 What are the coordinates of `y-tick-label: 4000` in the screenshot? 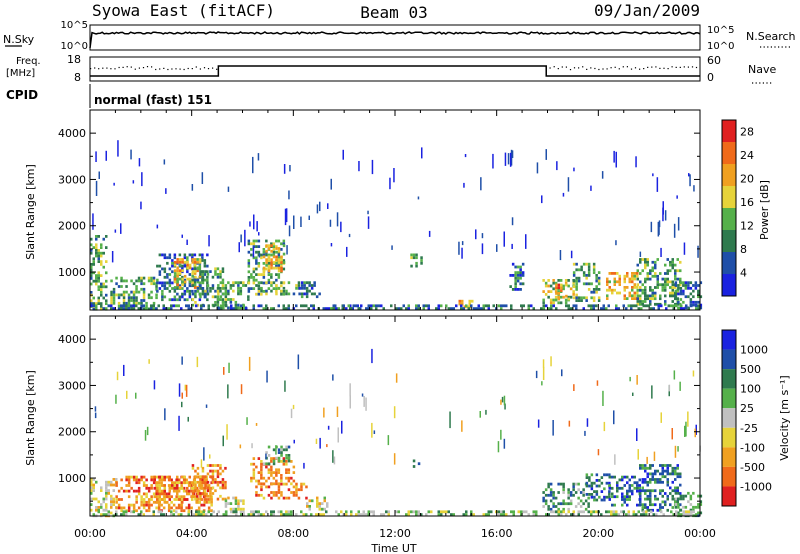 It's located at (72, 339).